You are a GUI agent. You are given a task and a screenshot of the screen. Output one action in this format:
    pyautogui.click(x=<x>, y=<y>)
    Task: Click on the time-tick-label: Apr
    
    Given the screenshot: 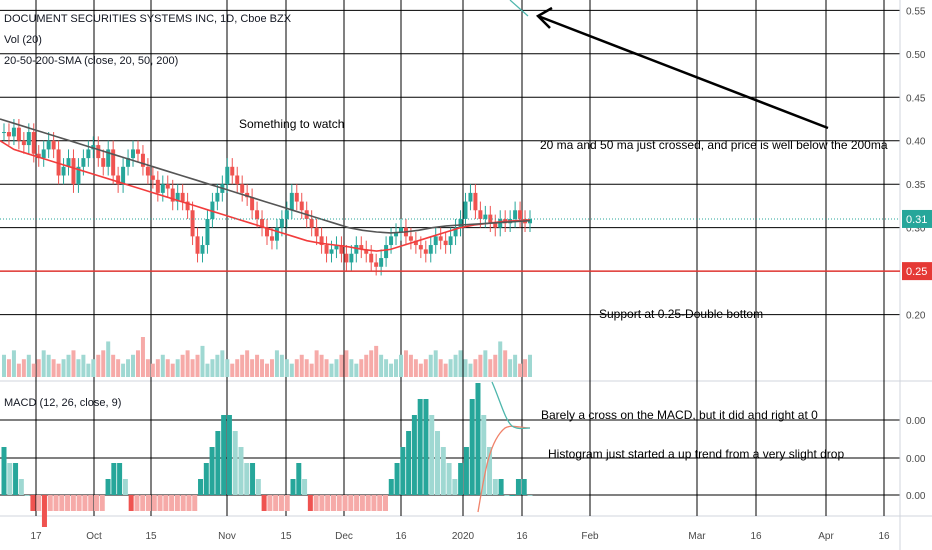 What is the action you would take?
    pyautogui.click(x=826, y=536)
    